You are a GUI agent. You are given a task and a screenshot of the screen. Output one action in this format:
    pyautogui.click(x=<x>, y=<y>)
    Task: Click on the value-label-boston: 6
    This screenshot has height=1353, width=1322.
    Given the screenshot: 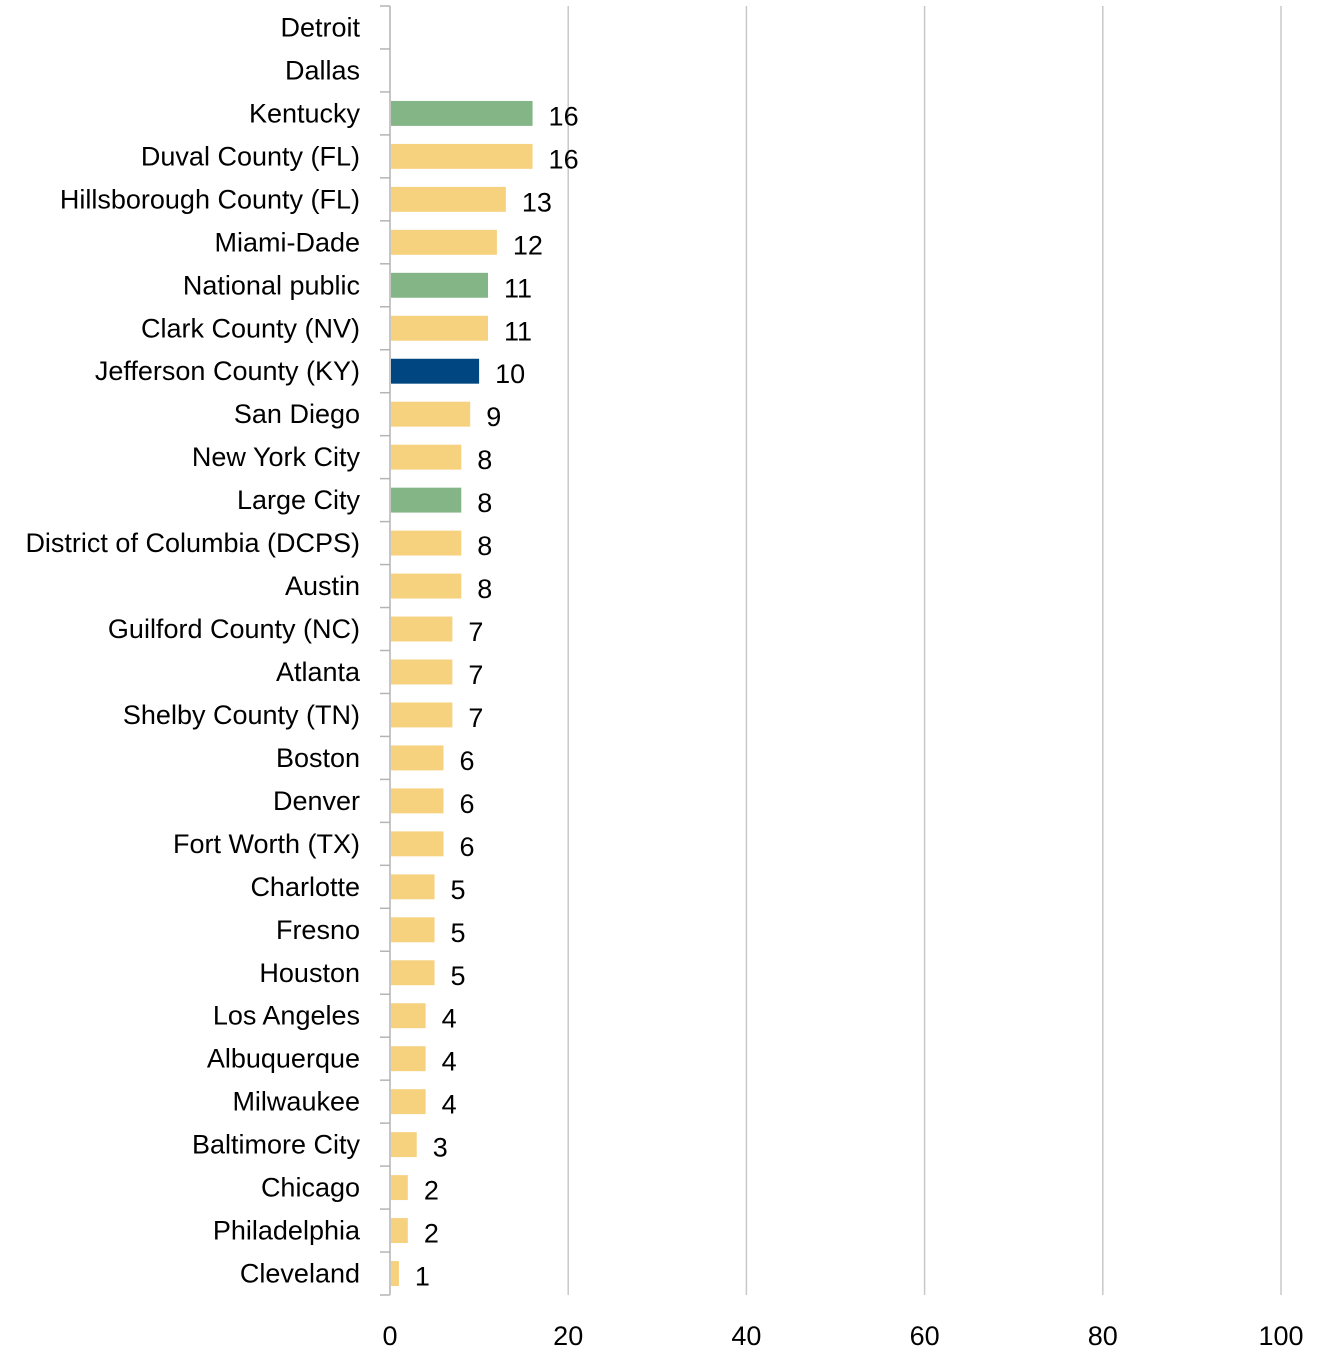 What is the action you would take?
    pyautogui.click(x=466, y=761)
    